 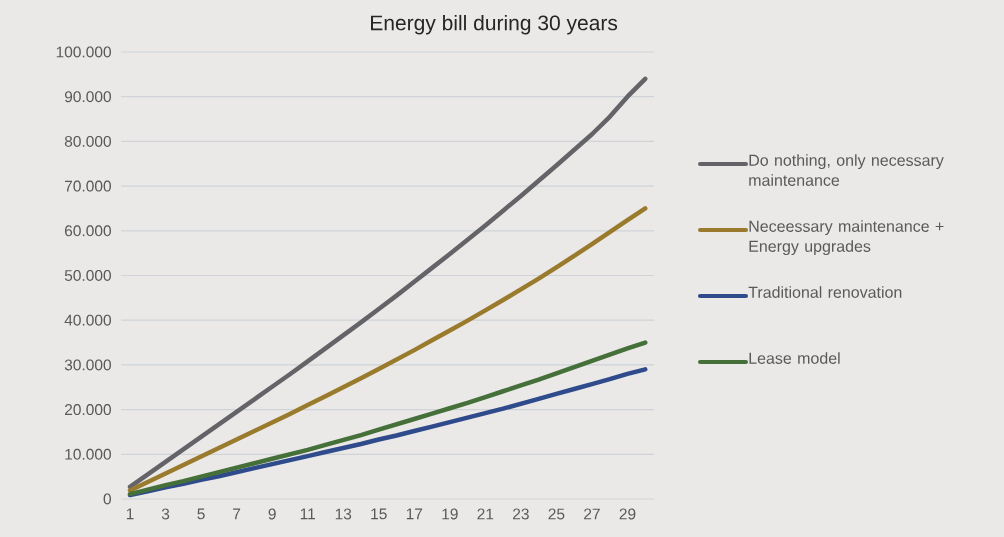 I want to click on x-tick-label: 3, so click(x=165, y=514).